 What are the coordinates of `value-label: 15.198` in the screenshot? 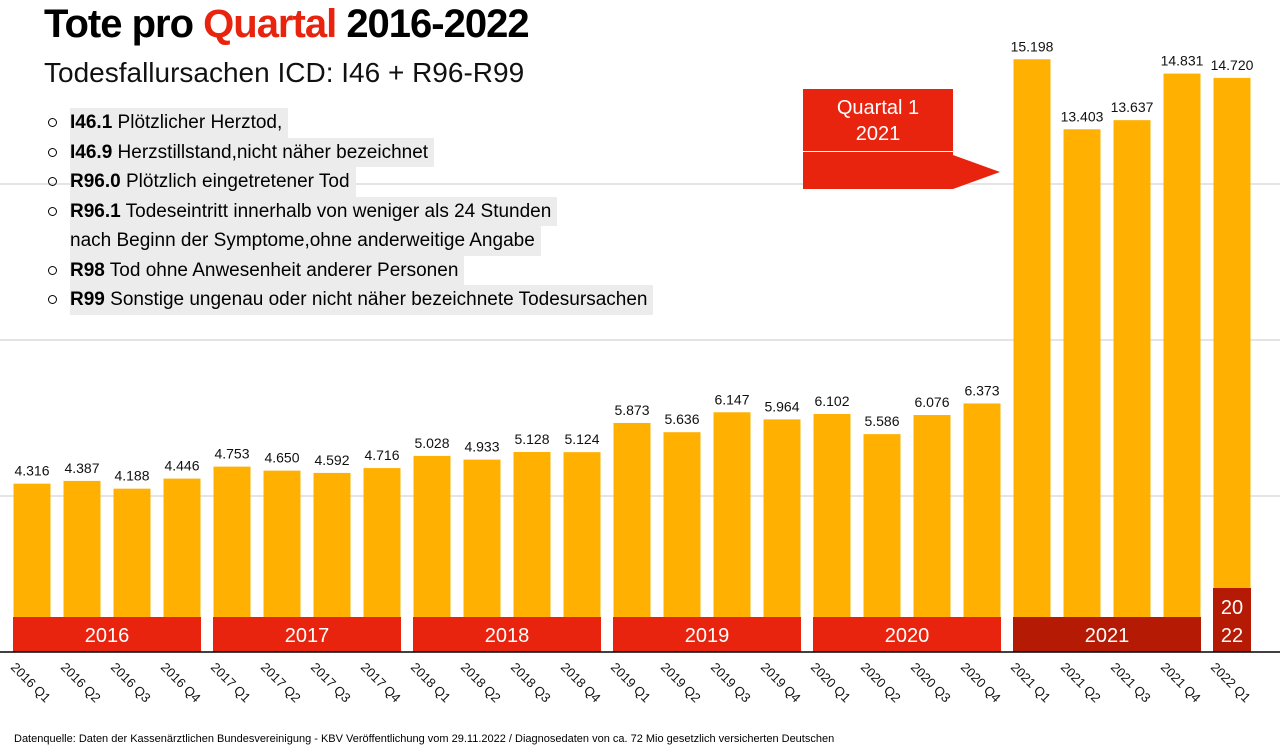 It's located at (1032, 46).